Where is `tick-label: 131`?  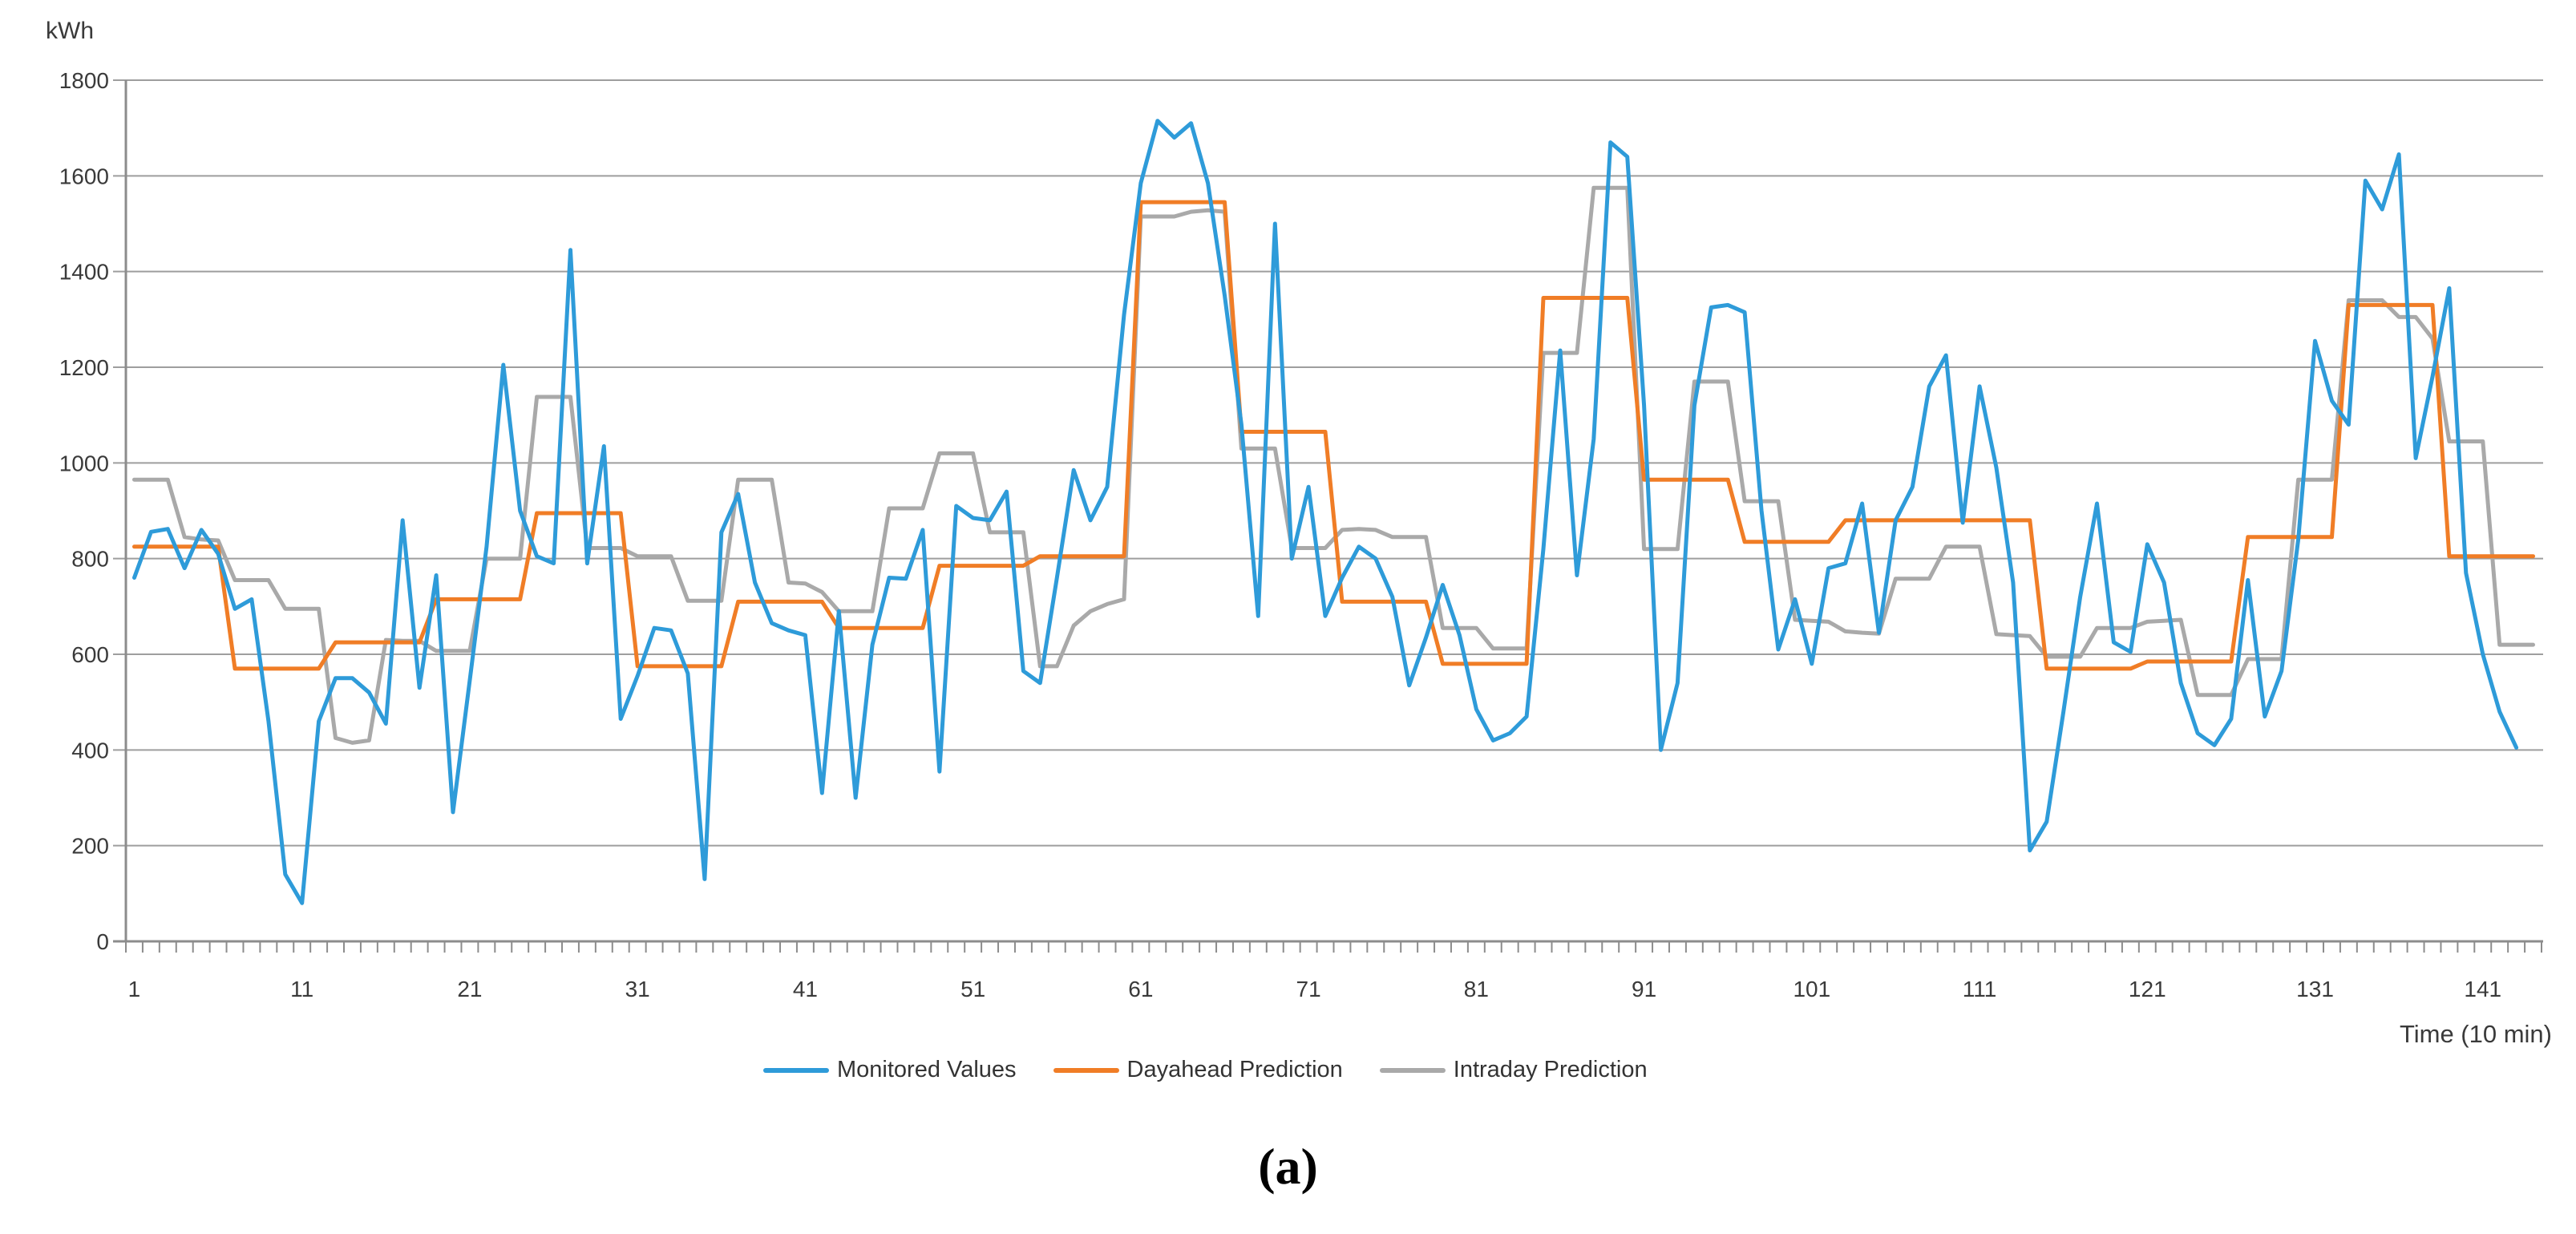 tick-label: 131 is located at coordinates (2315, 989).